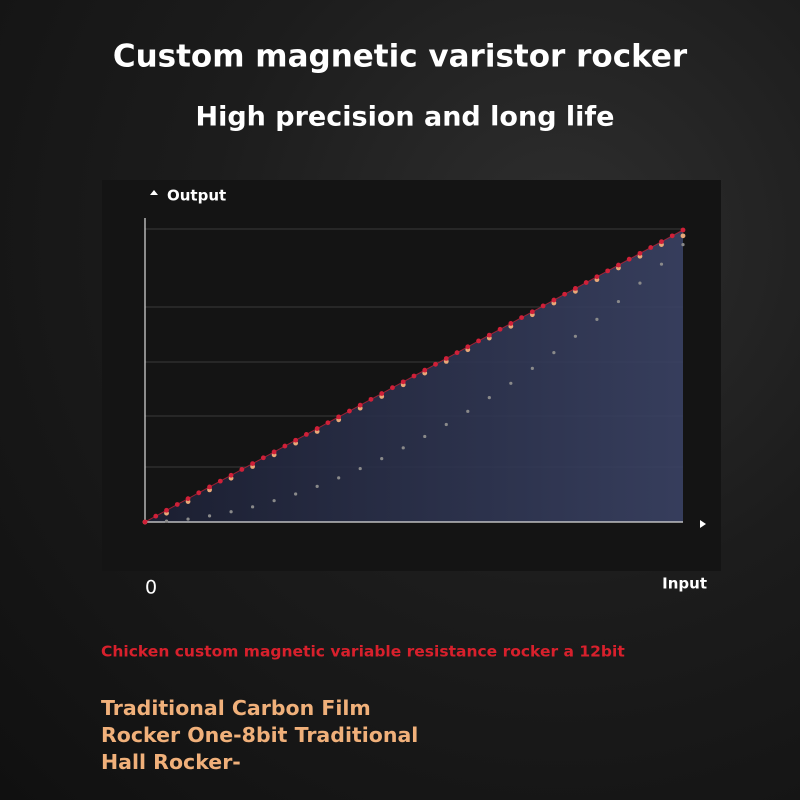 Image resolution: width=800 pixels, height=800 pixels. What do you see at coordinates (404, 117) in the screenshot?
I see `chart-subtitle: High precision and long life` at bounding box center [404, 117].